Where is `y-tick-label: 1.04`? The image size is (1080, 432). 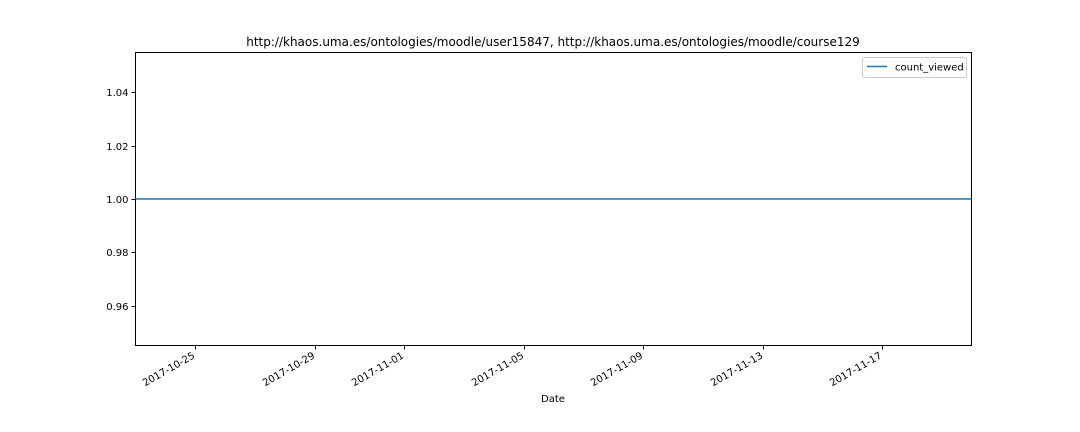 y-tick-label: 1.04 is located at coordinates (117, 93).